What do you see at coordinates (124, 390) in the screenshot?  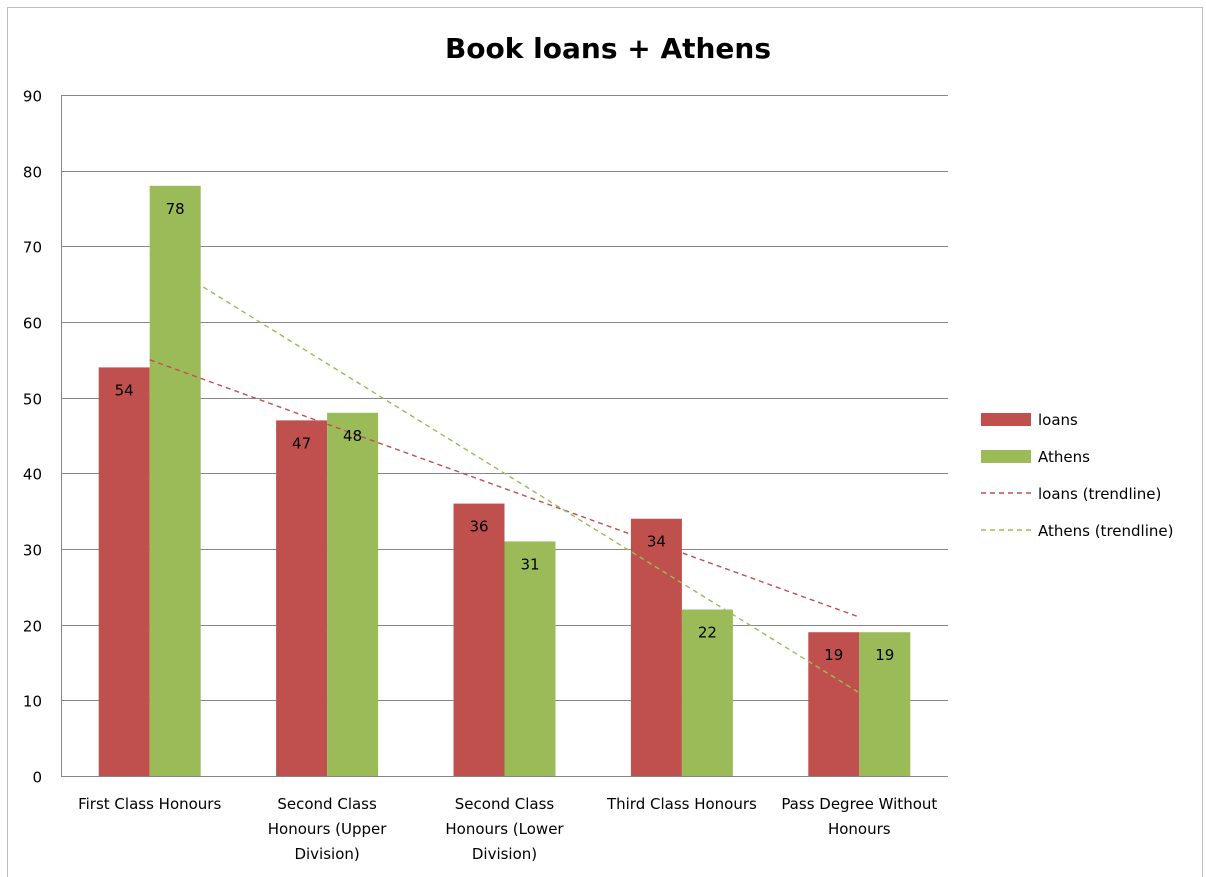 I see `data-label: 54` at bounding box center [124, 390].